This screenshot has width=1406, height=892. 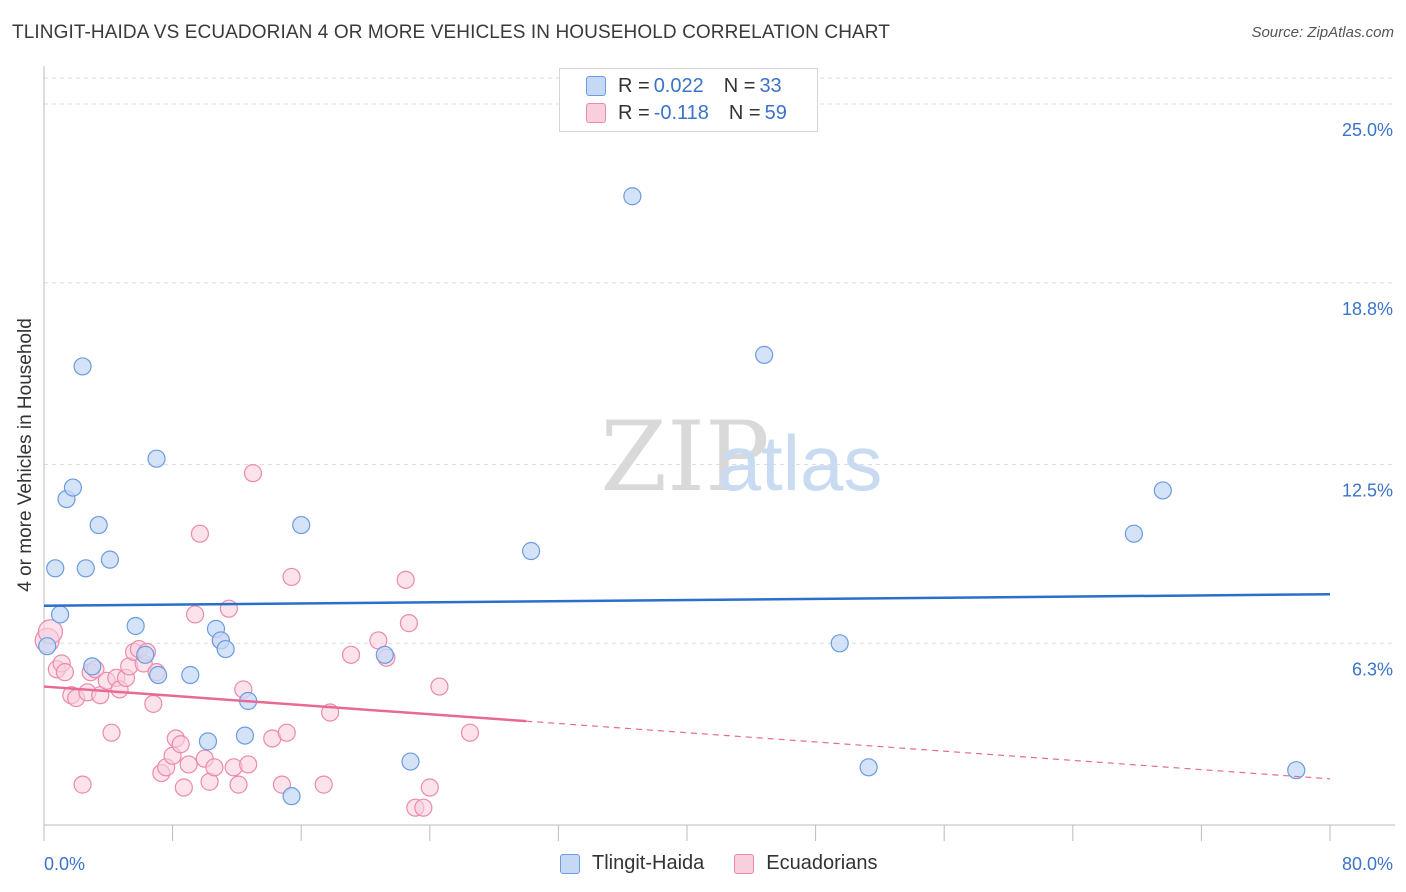 What do you see at coordinates (822, 863) in the screenshot?
I see `legend-label-ecuador: Ecuadorians` at bounding box center [822, 863].